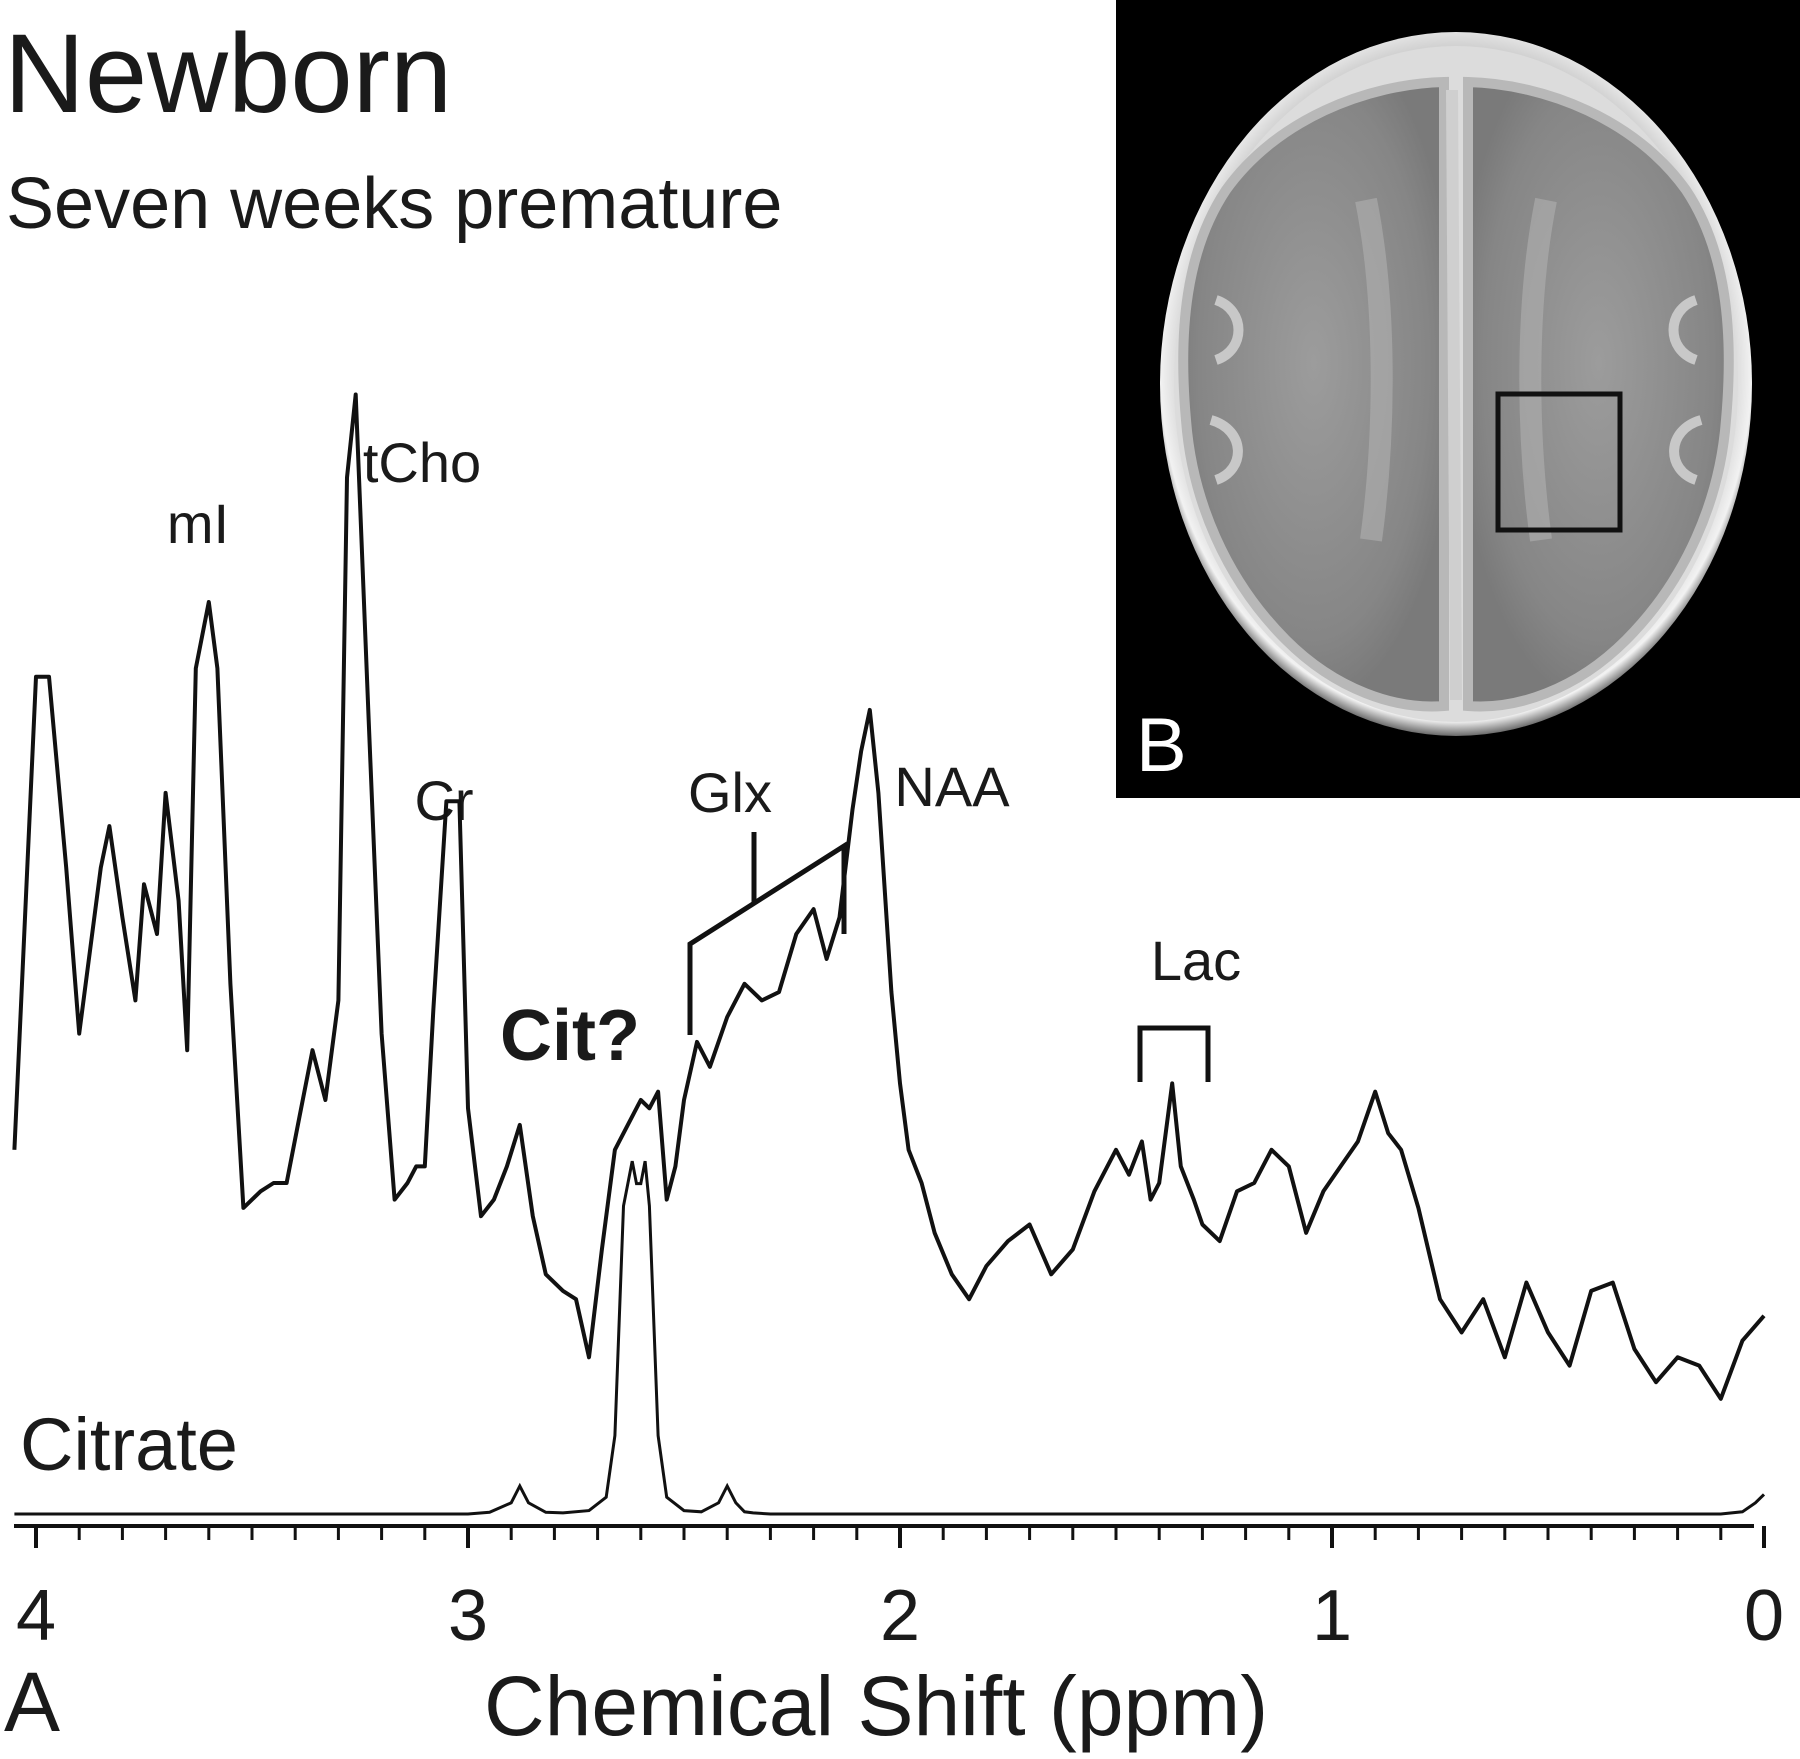  Describe the element at coordinates (394, 204) in the screenshot. I see `figure-subtitle: Seven weeks premature` at that location.